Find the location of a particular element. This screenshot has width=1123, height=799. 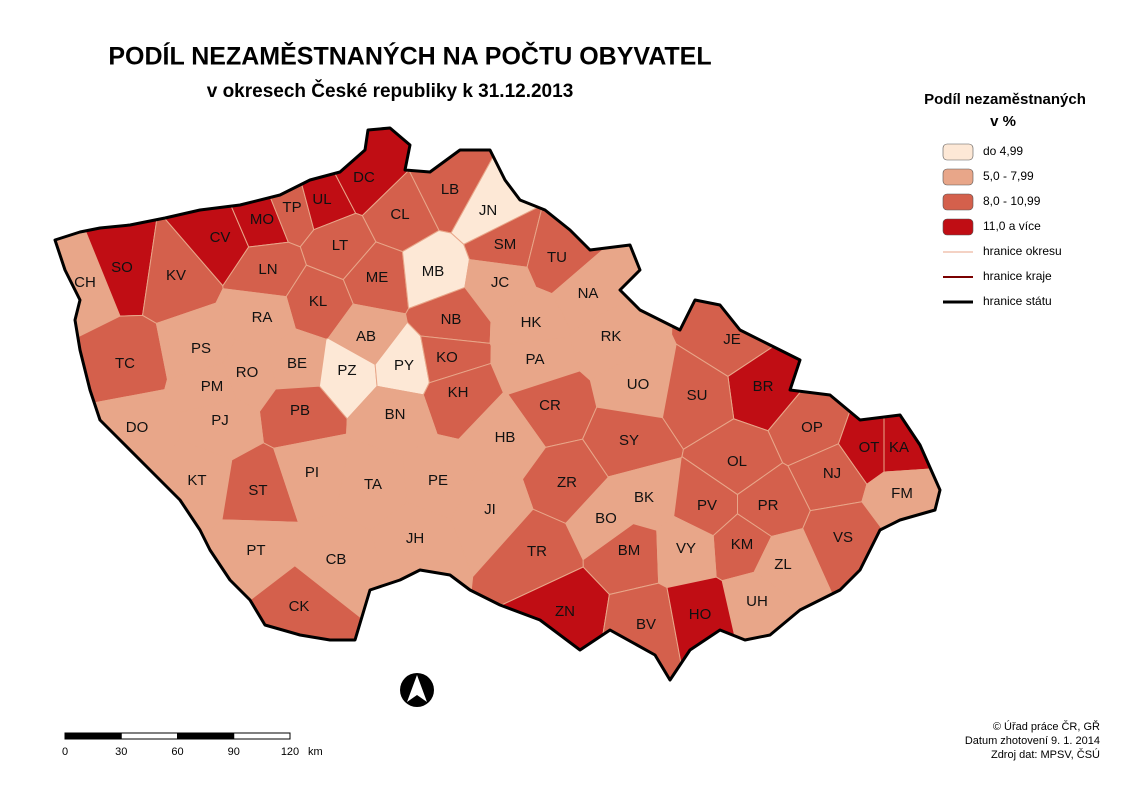

district-label: KT is located at coordinates (196, 480).